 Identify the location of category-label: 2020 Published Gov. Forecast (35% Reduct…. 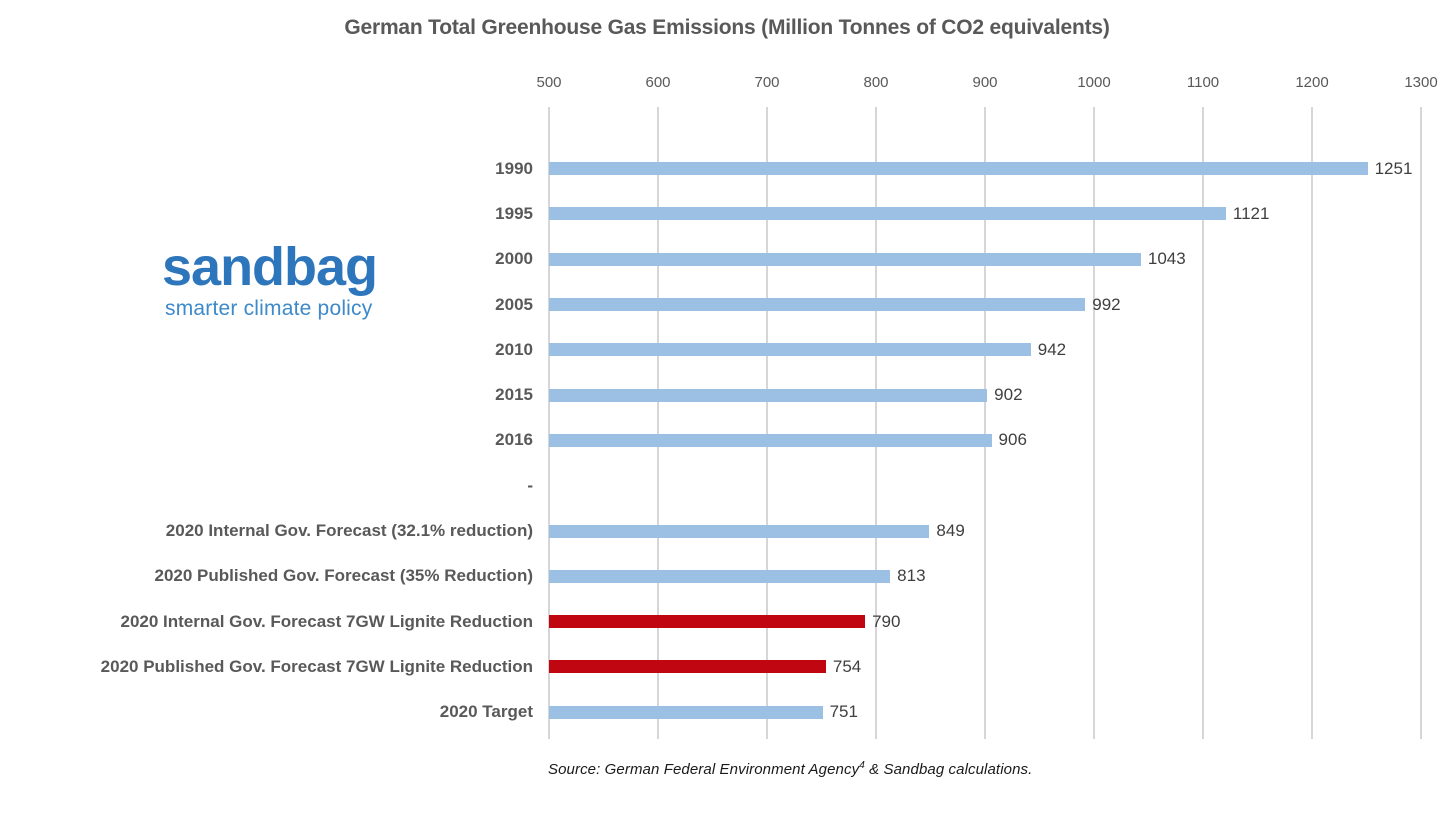
(343, 576).